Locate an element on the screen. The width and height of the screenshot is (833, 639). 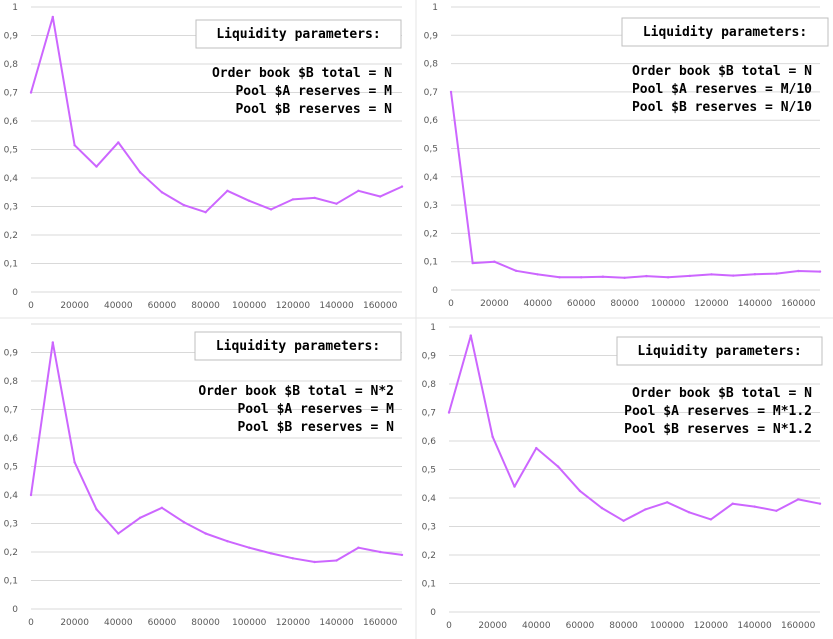
y-tick-label: 1 is located at coordinates (435, 8).